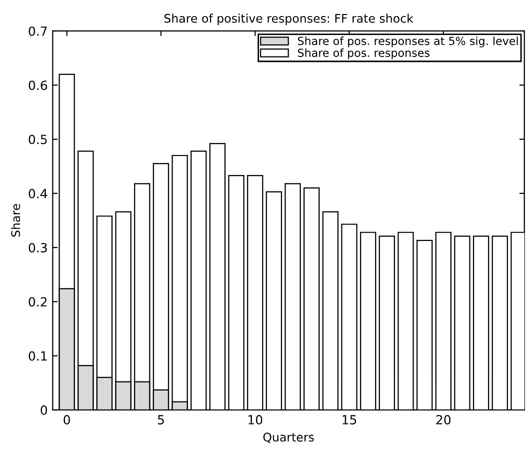 The width and height of the screenshot is (527, 449). Describe the element at coordinates (67, 419) in the screenshot. I see `x-tick-label: 0` at that location.